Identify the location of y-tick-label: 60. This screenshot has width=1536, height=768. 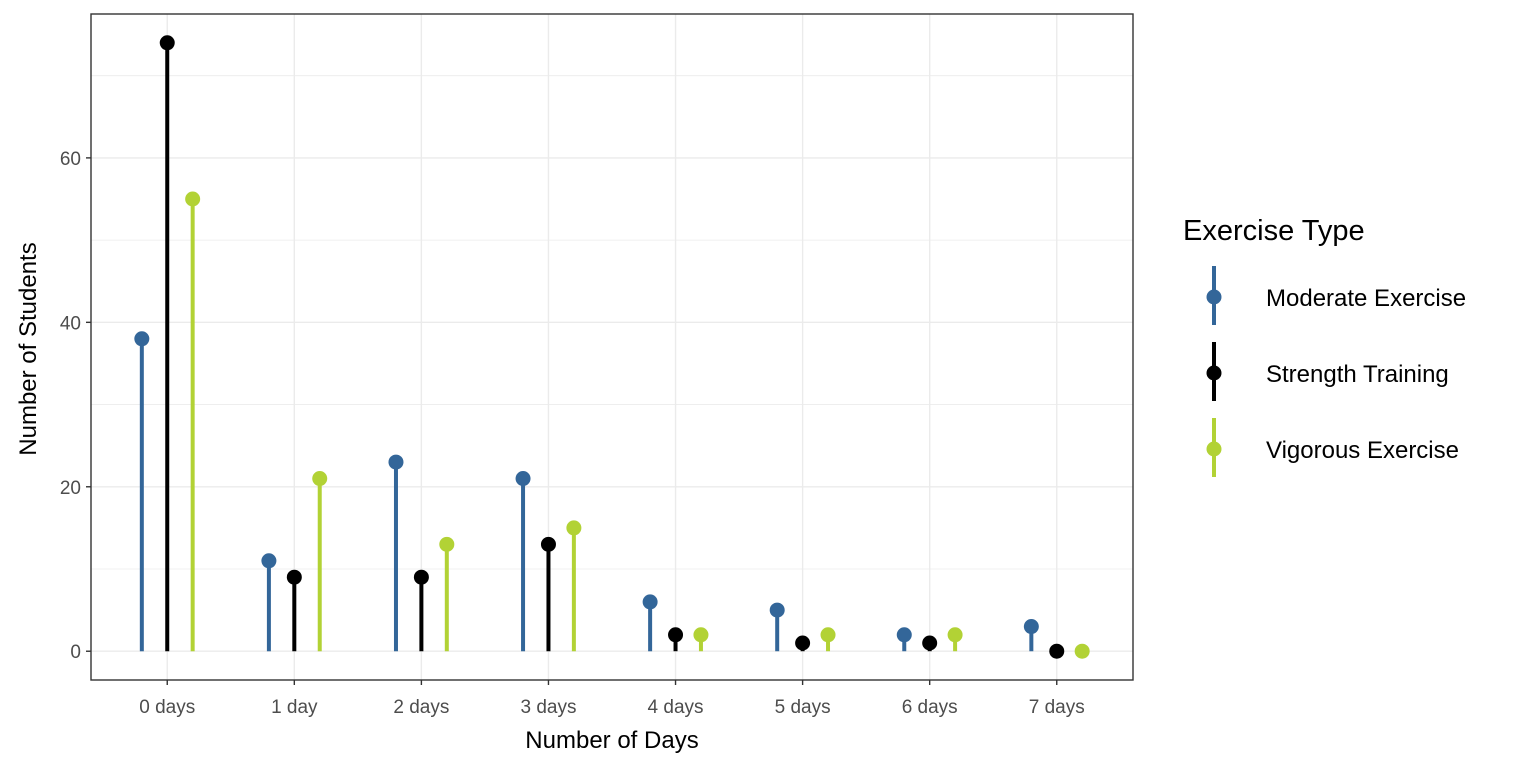
(70, 159).